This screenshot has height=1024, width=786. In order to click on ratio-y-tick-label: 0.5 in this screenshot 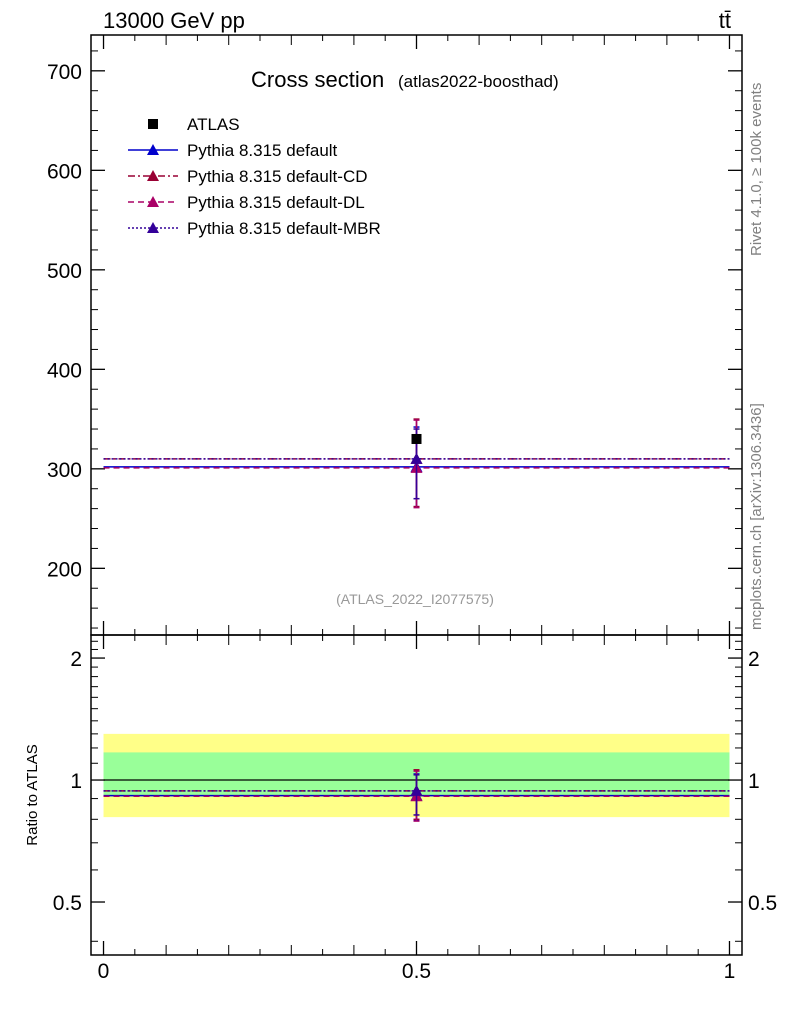, I will do `click(67, 903)`.